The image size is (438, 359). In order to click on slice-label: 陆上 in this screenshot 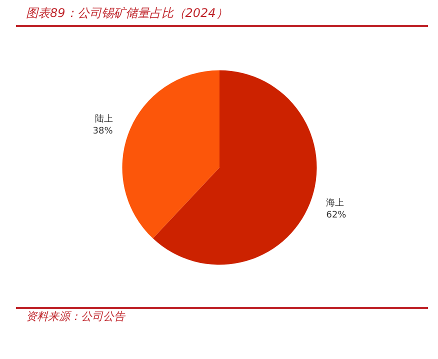, I will do `click(103, 119)`.